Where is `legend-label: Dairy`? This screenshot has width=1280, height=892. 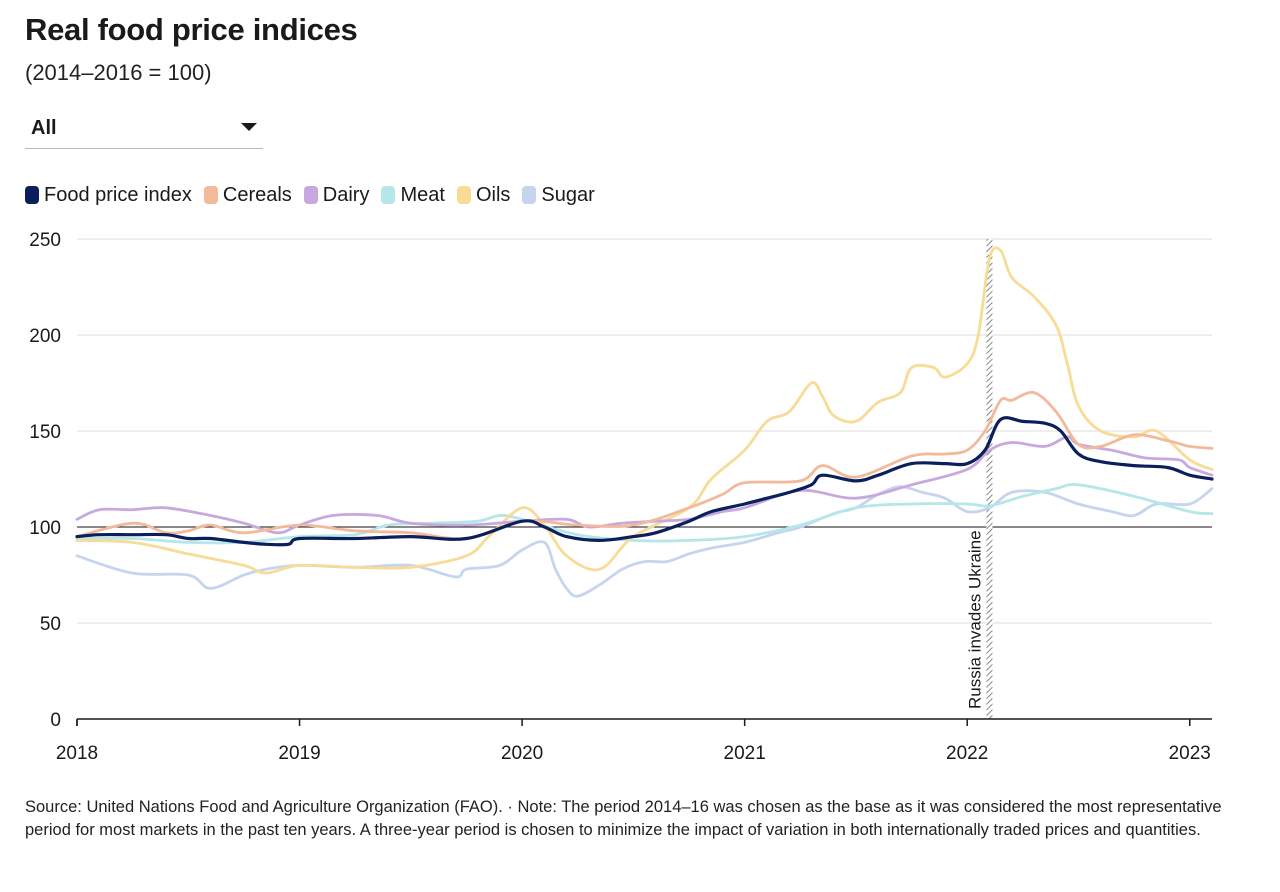
legend-label: Dairy is located at coordinates (346, 194).